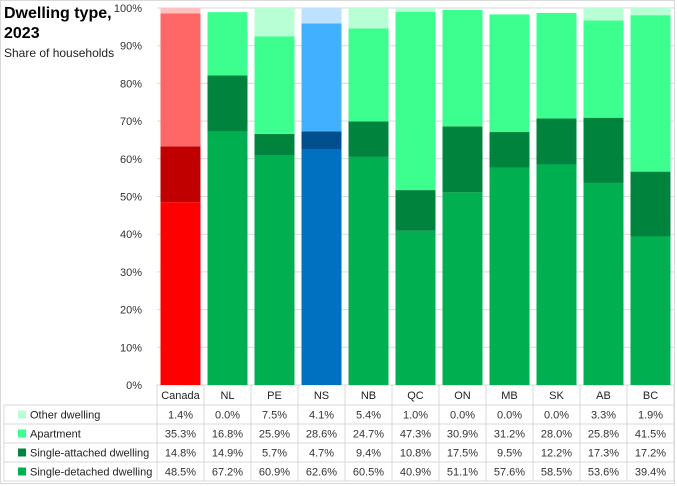  I want to click on data-table-cell: 14.8%, so click(180, 454).